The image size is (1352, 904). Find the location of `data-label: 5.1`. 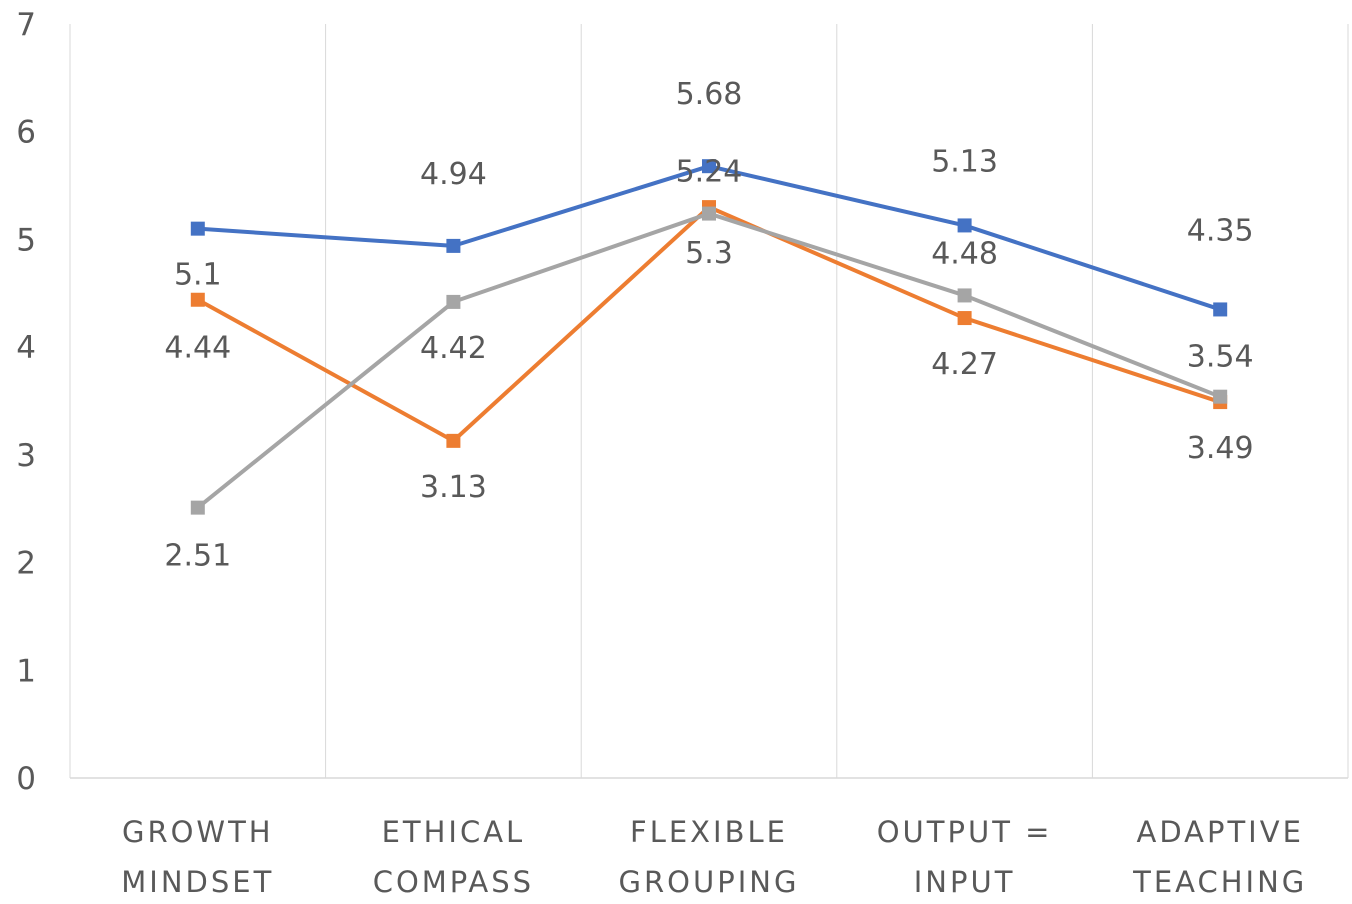

data-label: 5.1 is located at coordinates (198, 275).